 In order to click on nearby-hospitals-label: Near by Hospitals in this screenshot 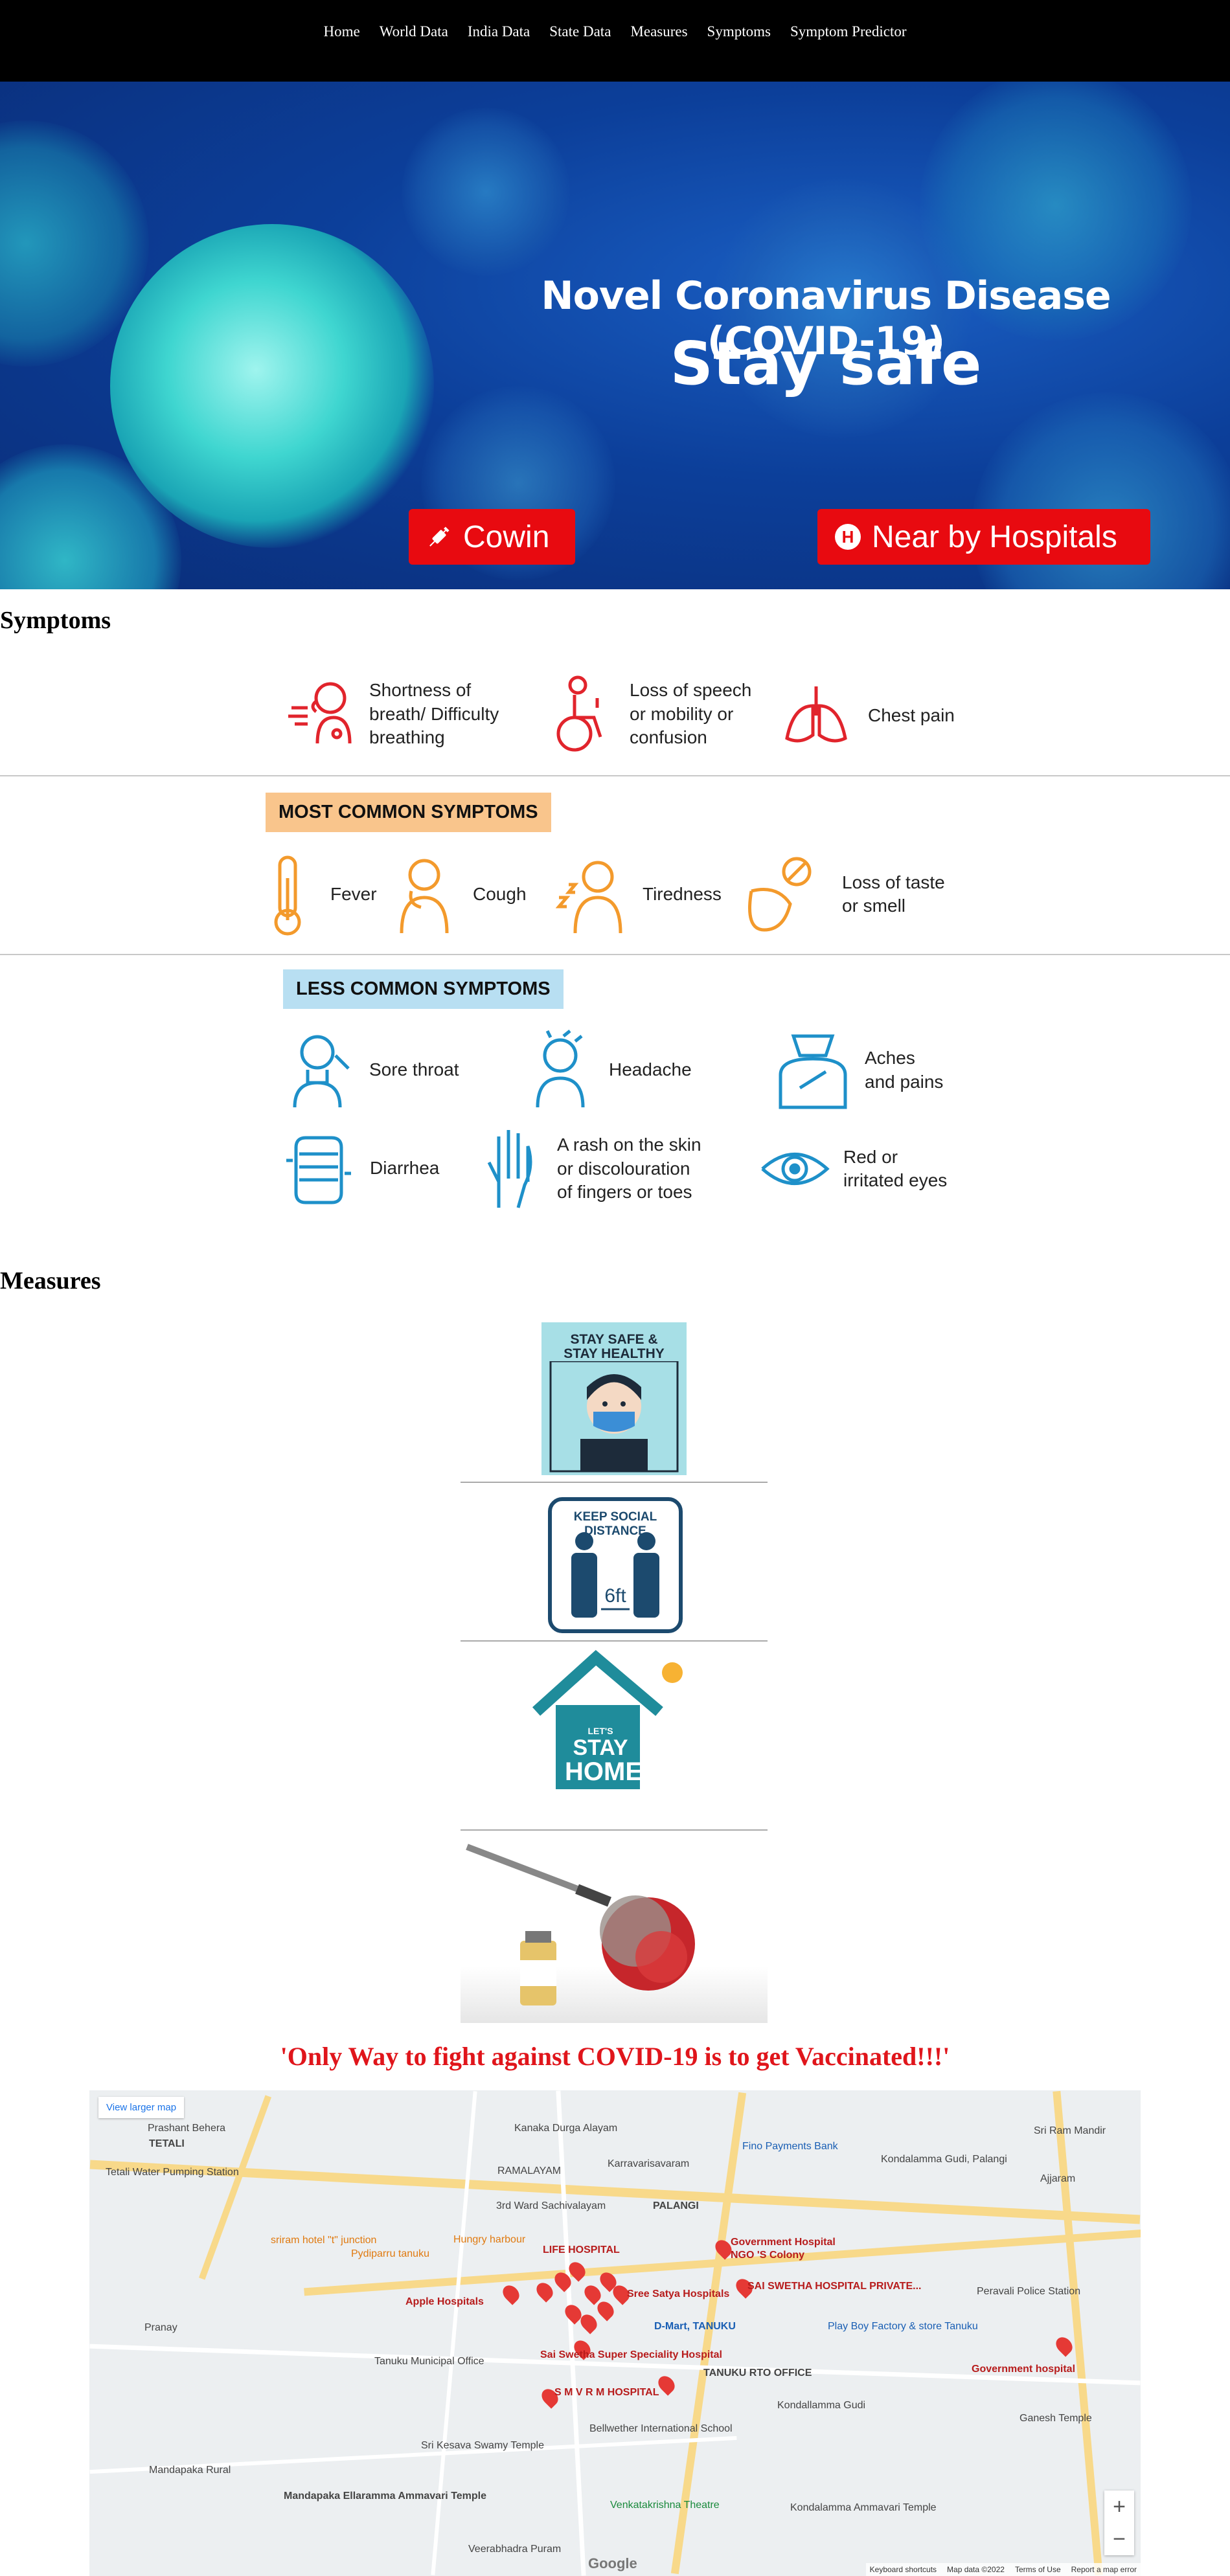, I will do `click(994, 536)`.